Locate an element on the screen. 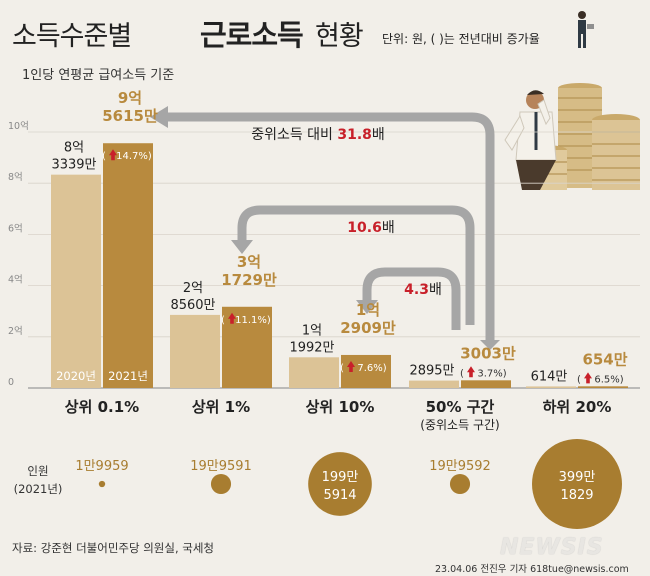  value-label-2020: 1992만 is located at coordinates (311, 347).